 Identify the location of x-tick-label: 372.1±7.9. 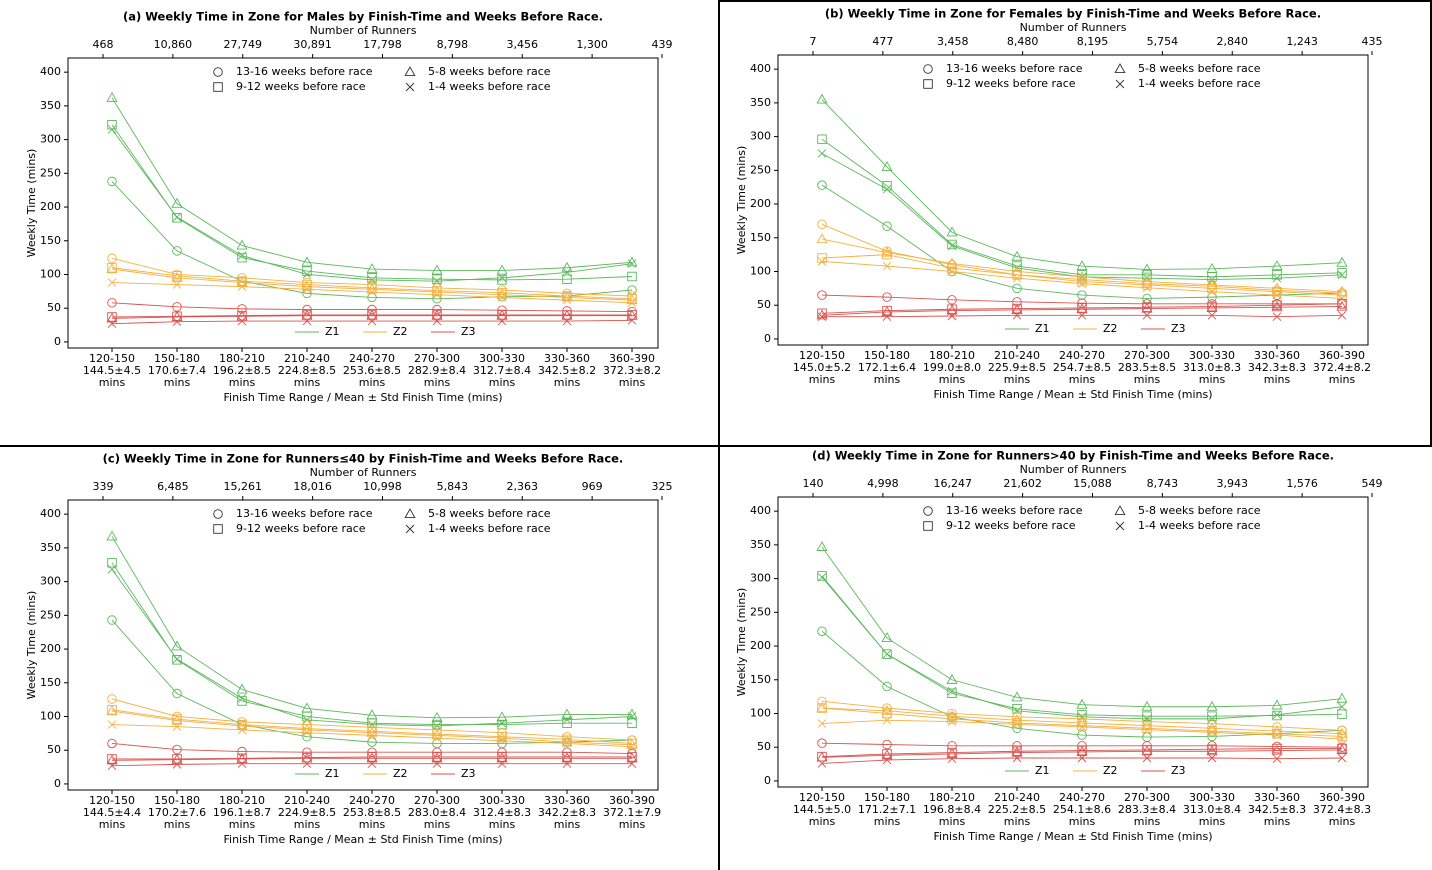
(632, 812).